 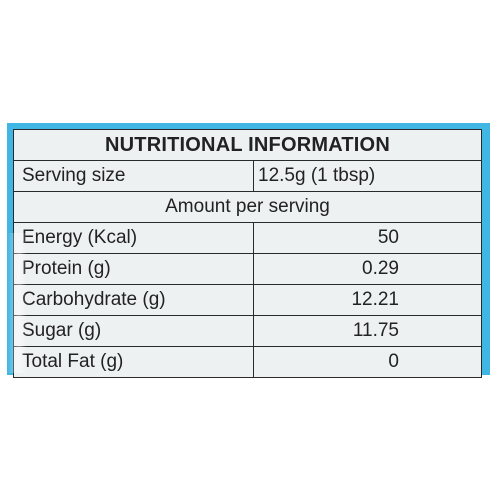 I want to click on table-row: Protein (g) 0.29, so click(x=247, y=269).